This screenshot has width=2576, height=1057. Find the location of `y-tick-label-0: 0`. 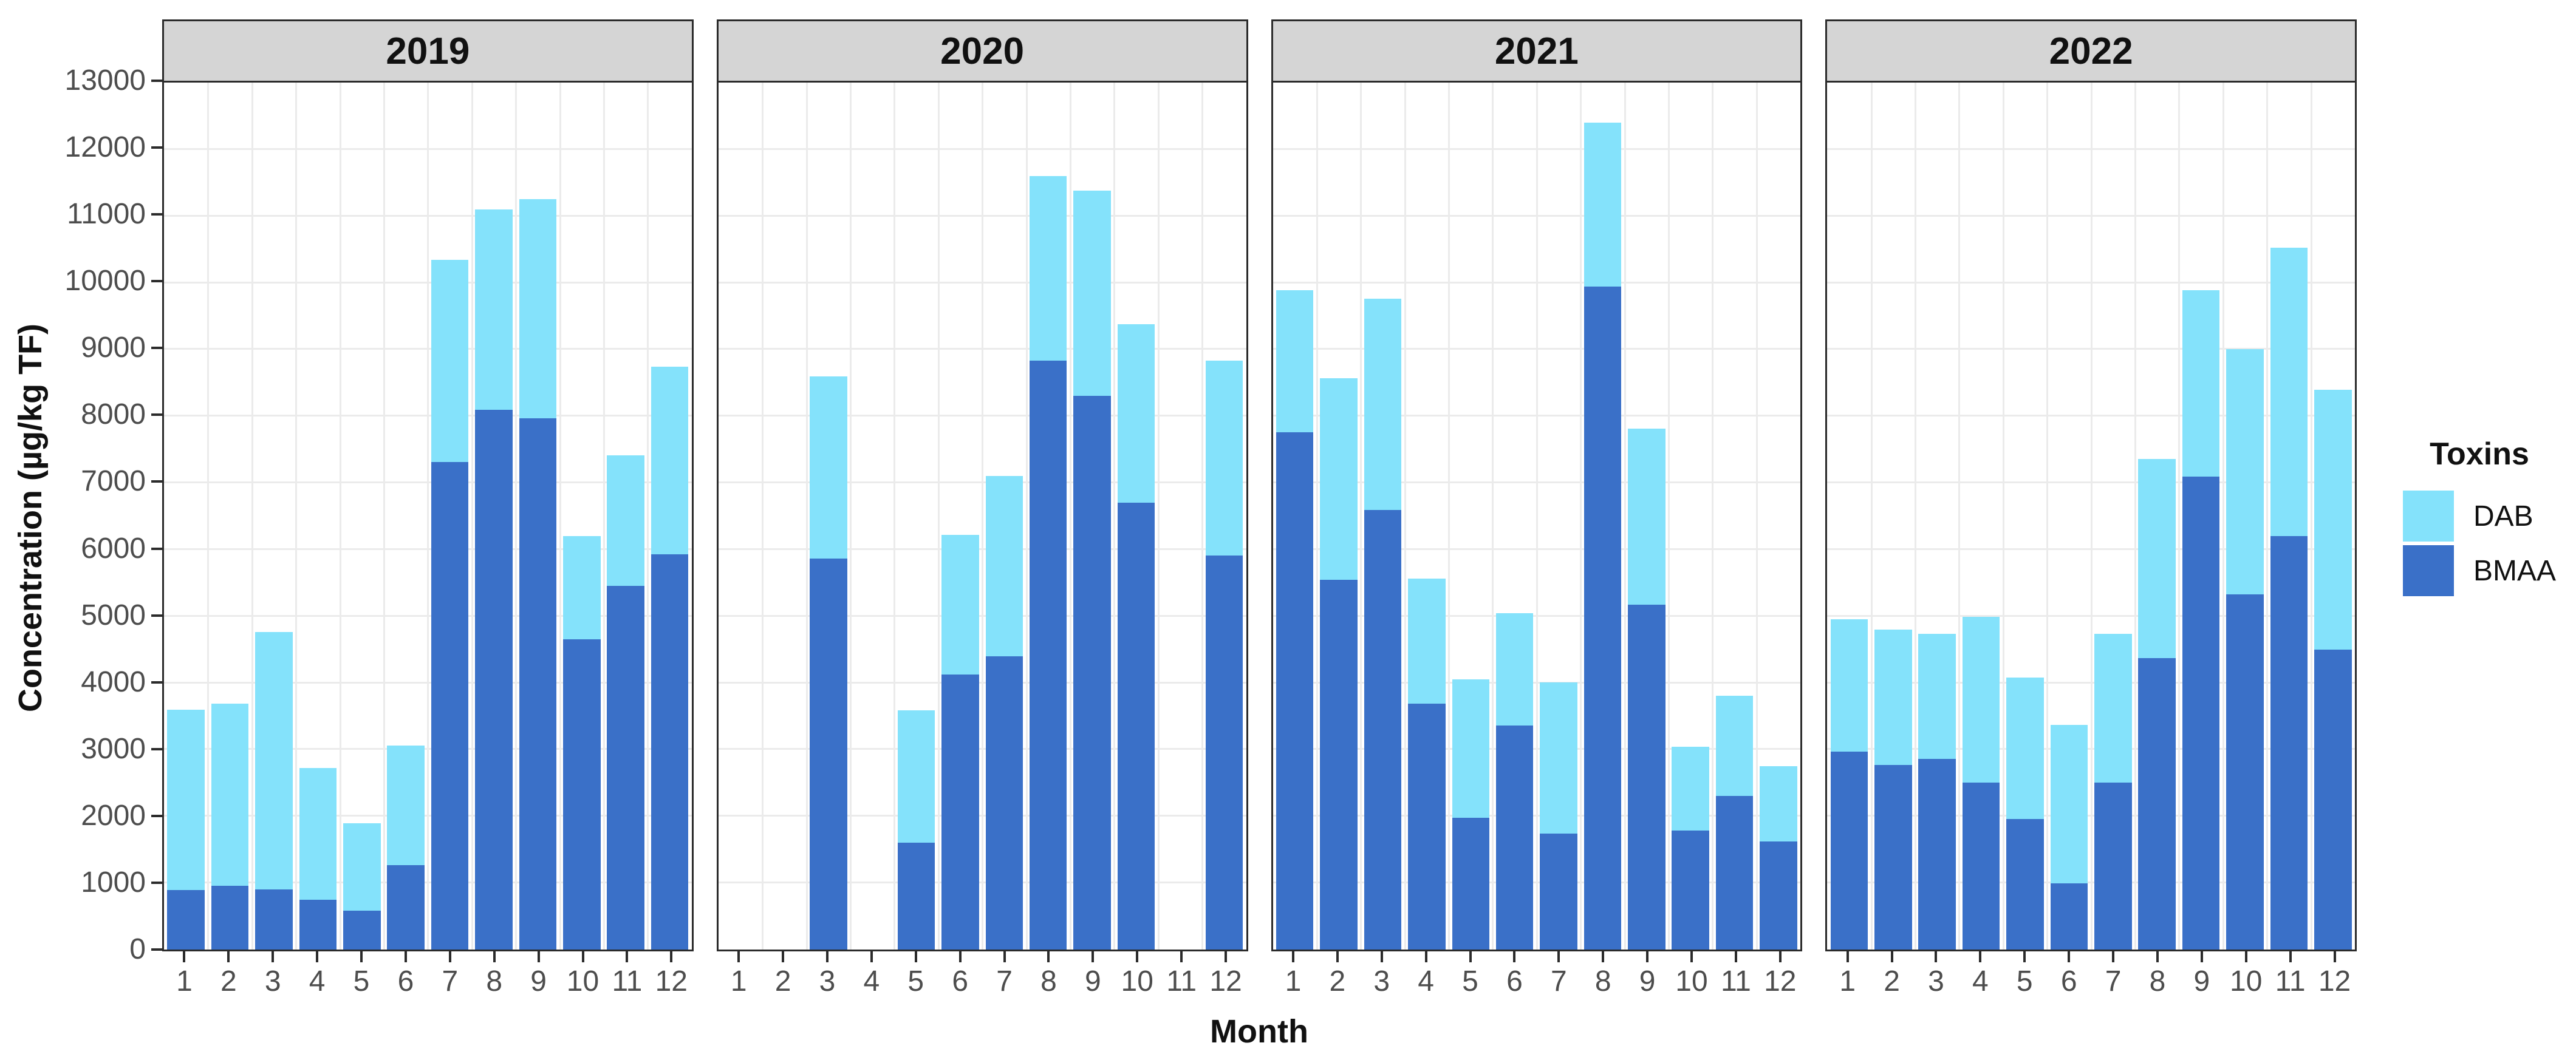

y-tick-label-0: 0 is located at coordinates (137, 949).